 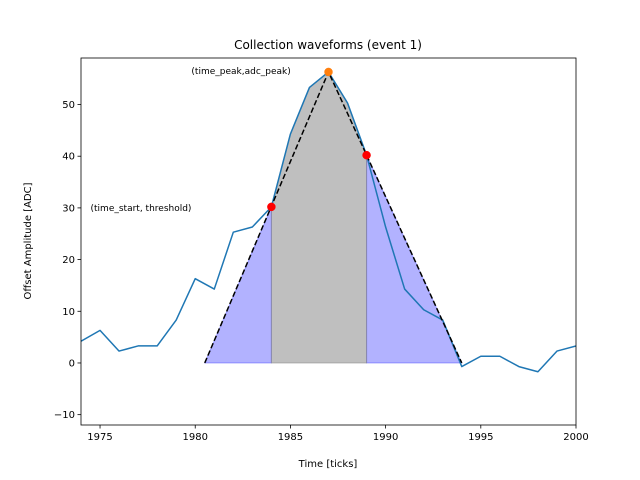 I want to click on y-axis-label: Offset Amplitude [ADC], so click(x=28, y=240).